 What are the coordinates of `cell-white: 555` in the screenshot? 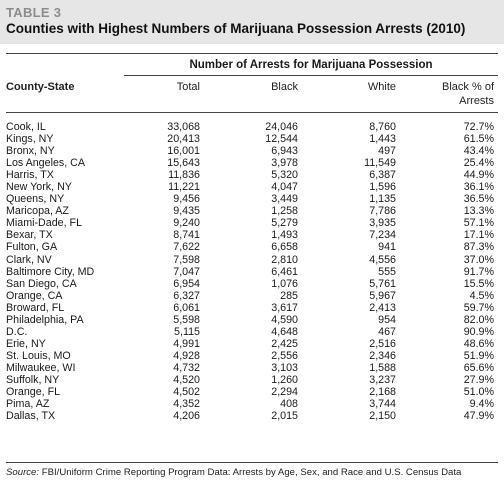 It's located at (387, 271).